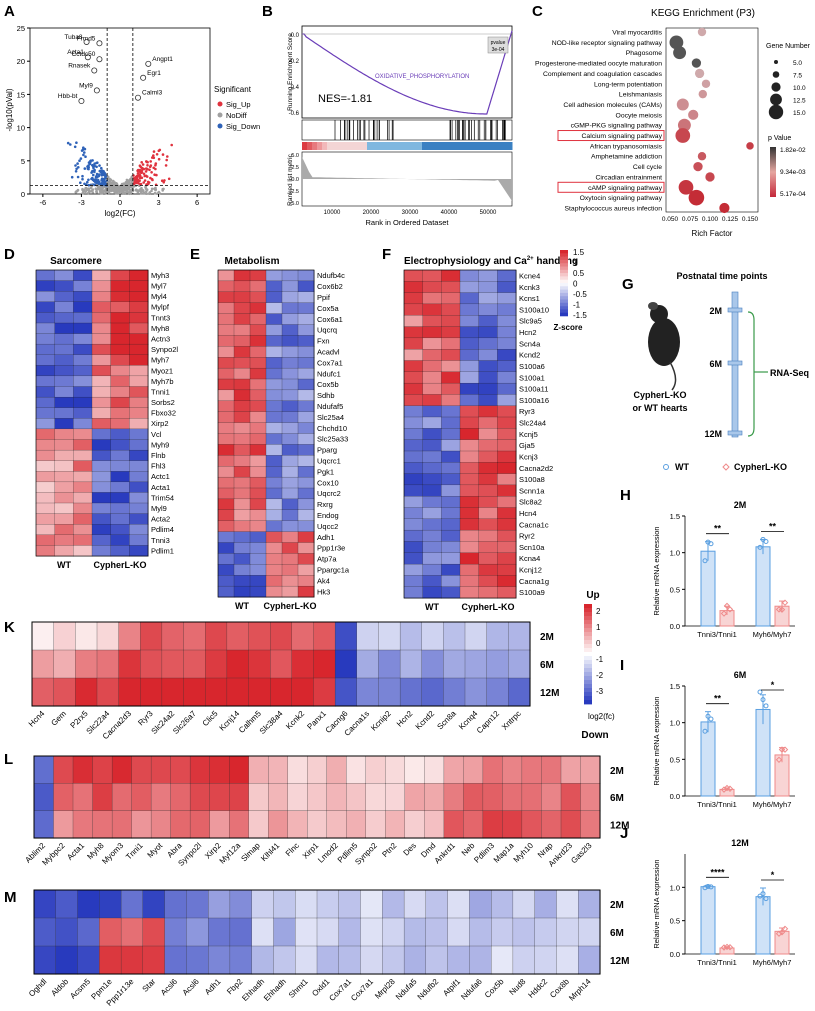 The height and width of the screenshot is (1011, 815). What do you see at coordinates (547, 637) in the screenshot?
I see `timepoint-row-label: 2M` at bounding box center [547, 637].